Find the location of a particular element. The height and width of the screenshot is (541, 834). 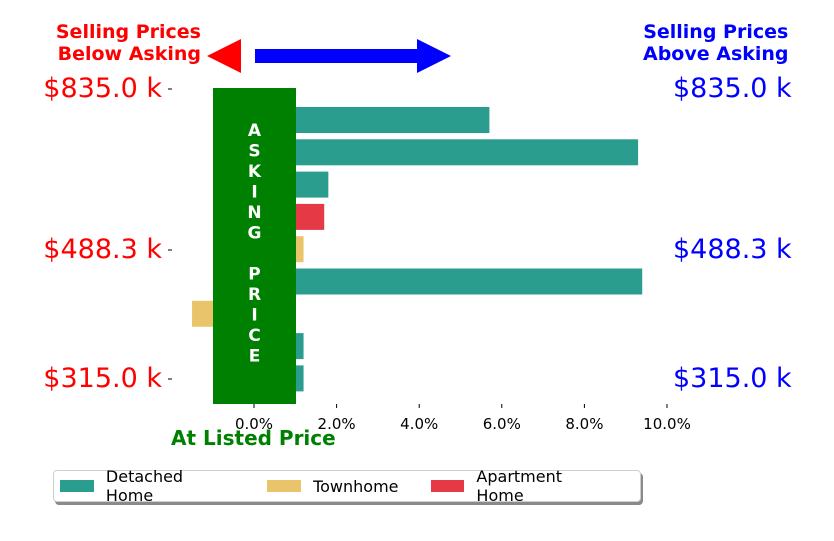

x-tick-label-2: 4.0% is located at coordinates (419, 424).